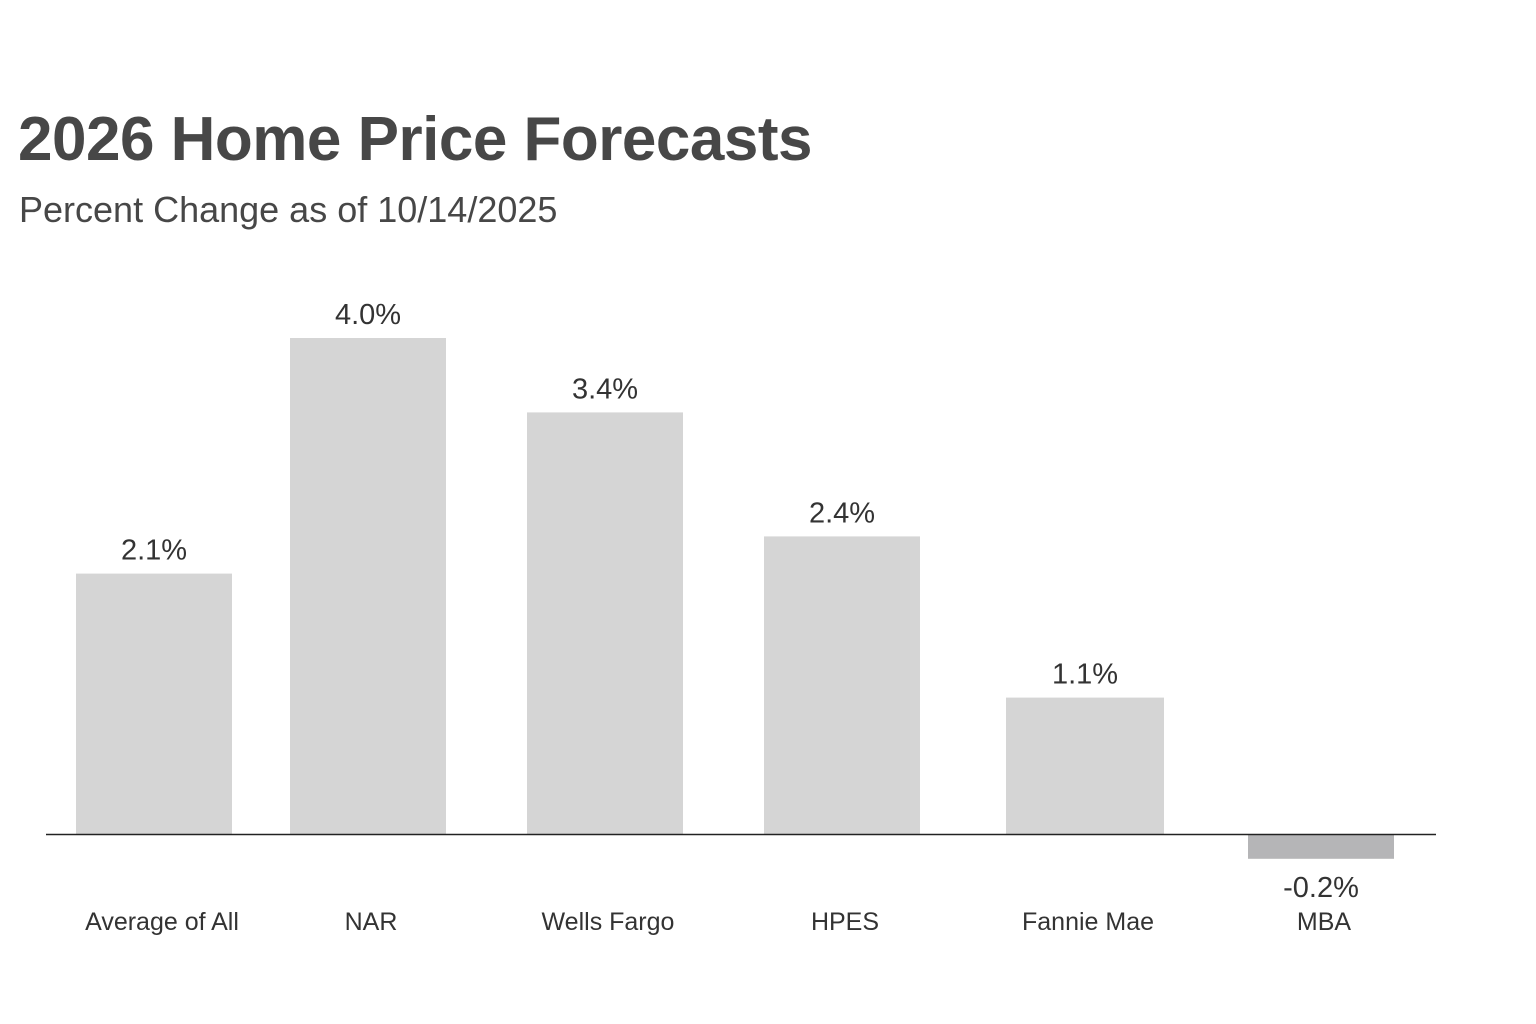 The width and height of the screenshot is (1536, 1024). What do you see at coordinates (842, 513) in the screenshot?
I see `value-label-hpes: 2.4%` at bounding box center [842, 513].